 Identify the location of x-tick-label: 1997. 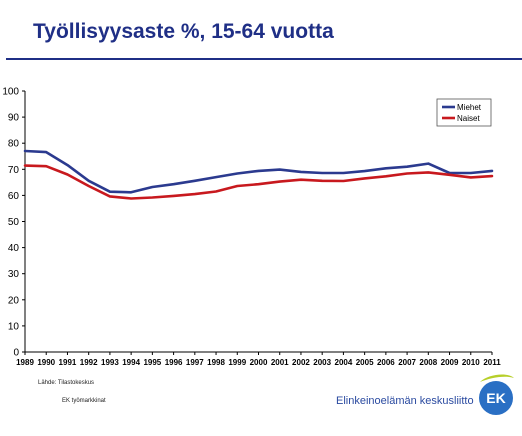
(195, 362).